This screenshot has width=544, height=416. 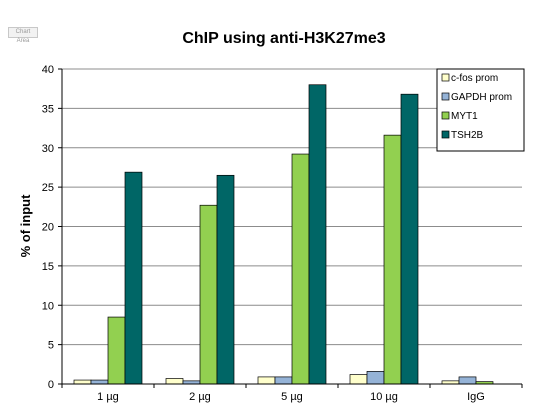 What do you see at coordinates (48, 109) in the screenshot?
I see `y-tick-label: 35` at bounding box center [48, 109].